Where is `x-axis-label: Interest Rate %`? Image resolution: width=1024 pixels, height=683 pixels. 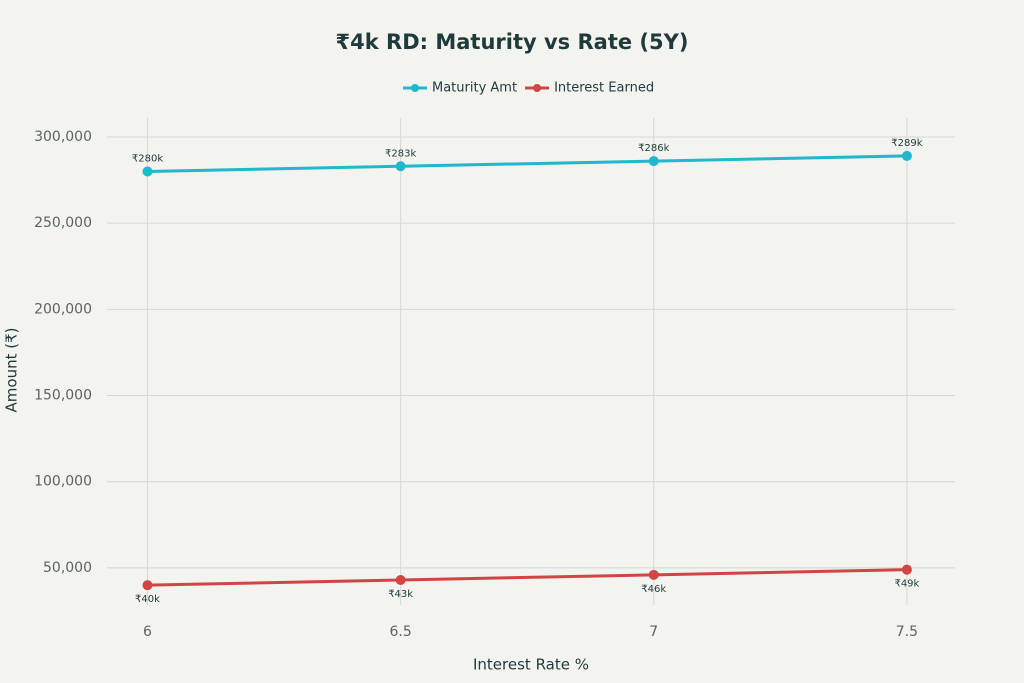
x-axis-label: Interest Rate % is located at coordinates (531, 665).